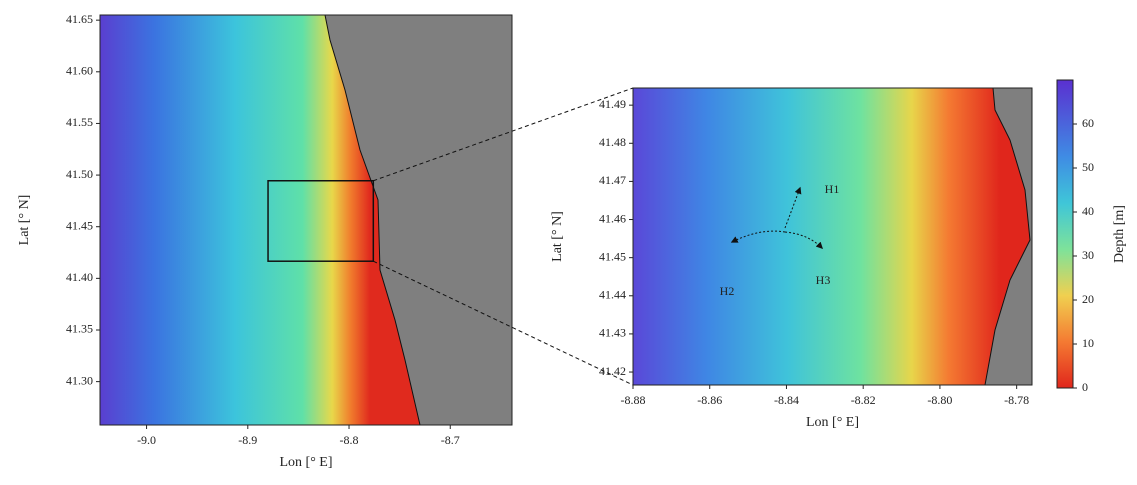 Image resolution: width=1137 pixels, height=485 pixels. What do you see at coordinates (79, 19) in the screenshot?
I see `y-tick-label: 41.65` at bounding box center [79, 19].